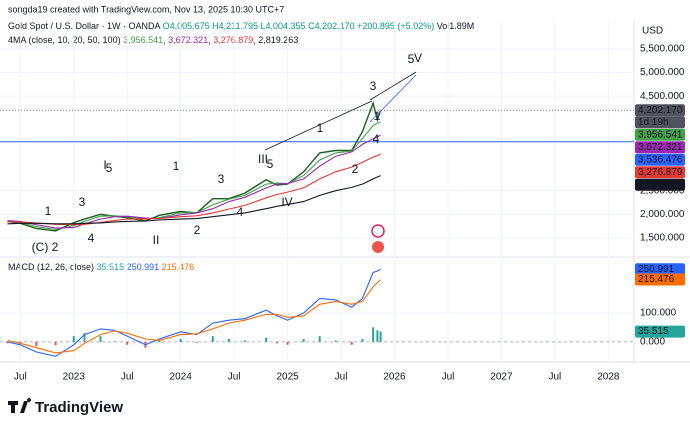 The height and width of the screenshot is (427, 690). I want to click on y-tick-label: 0.000, so click(652, 342).